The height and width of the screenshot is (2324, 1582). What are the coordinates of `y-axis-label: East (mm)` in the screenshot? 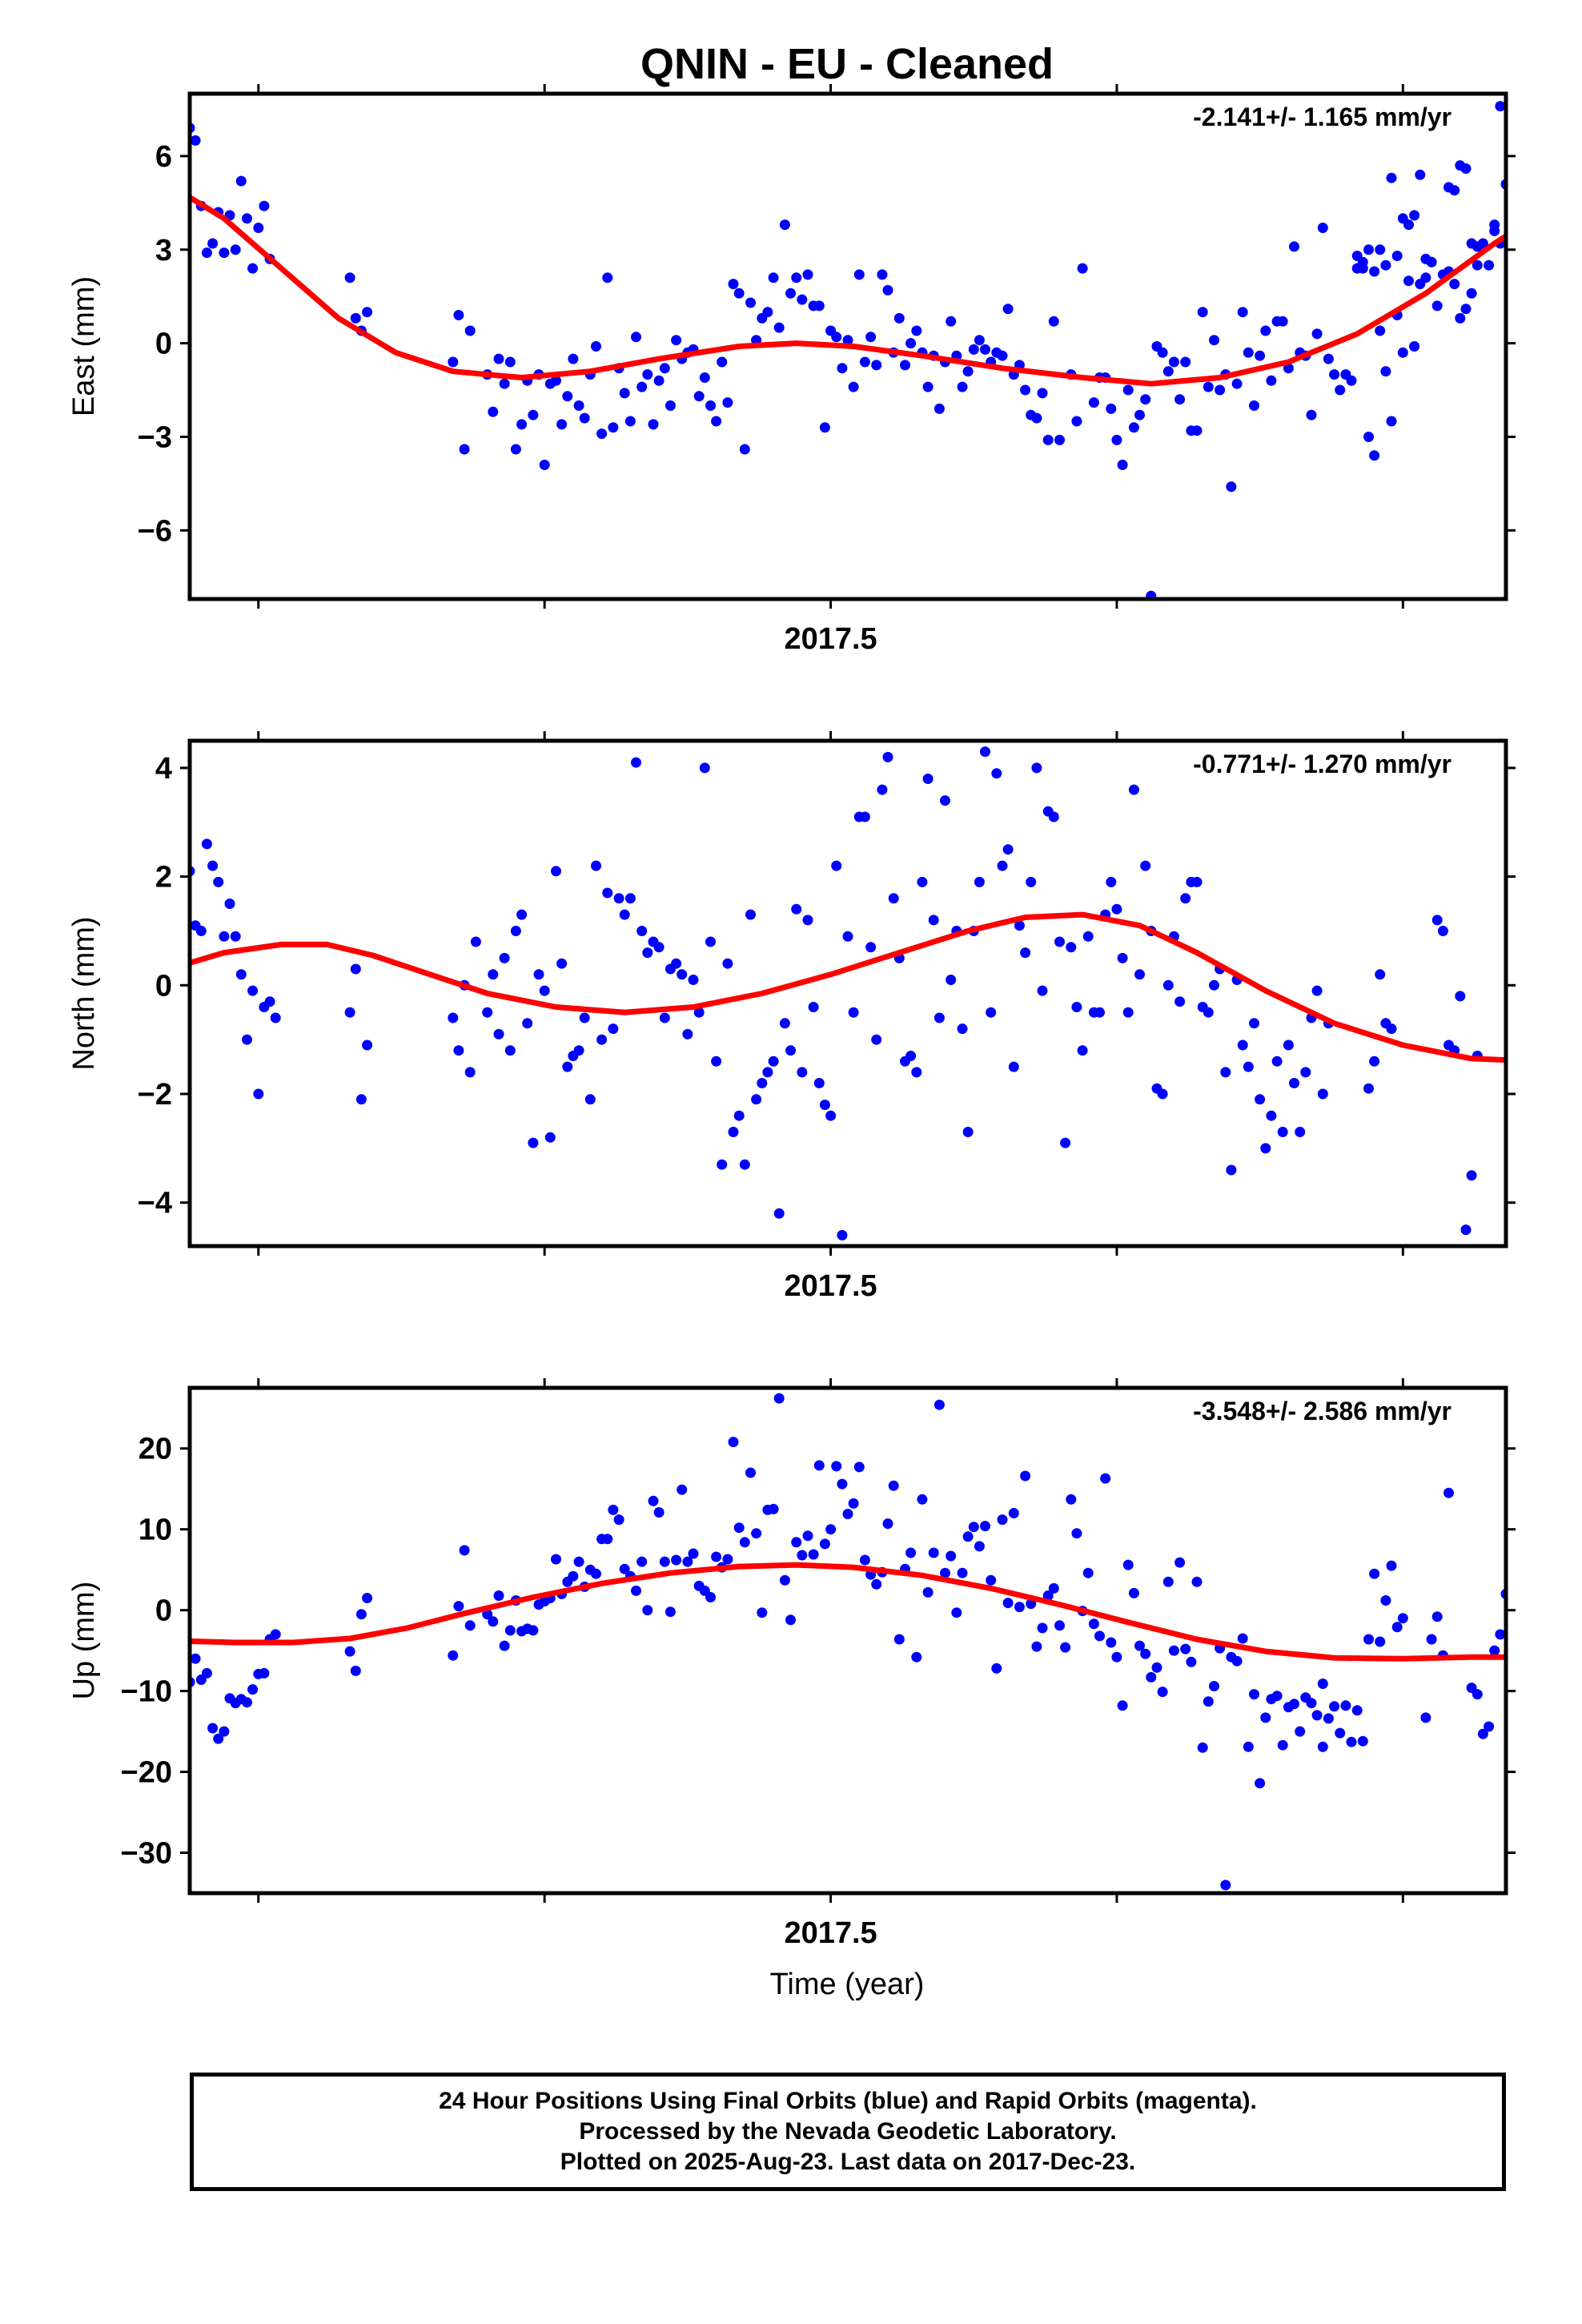 It's located at (84, 346).